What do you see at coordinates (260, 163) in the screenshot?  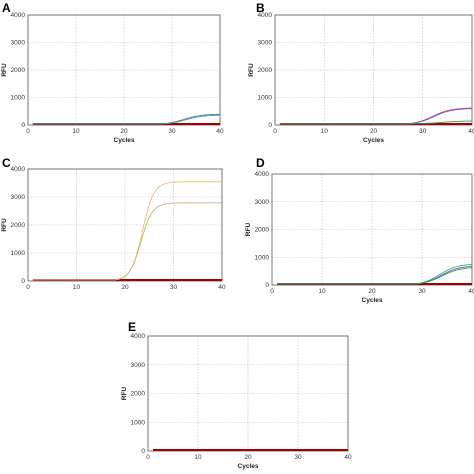 I see `panel-letter: D` at bounding box center [260, 163].